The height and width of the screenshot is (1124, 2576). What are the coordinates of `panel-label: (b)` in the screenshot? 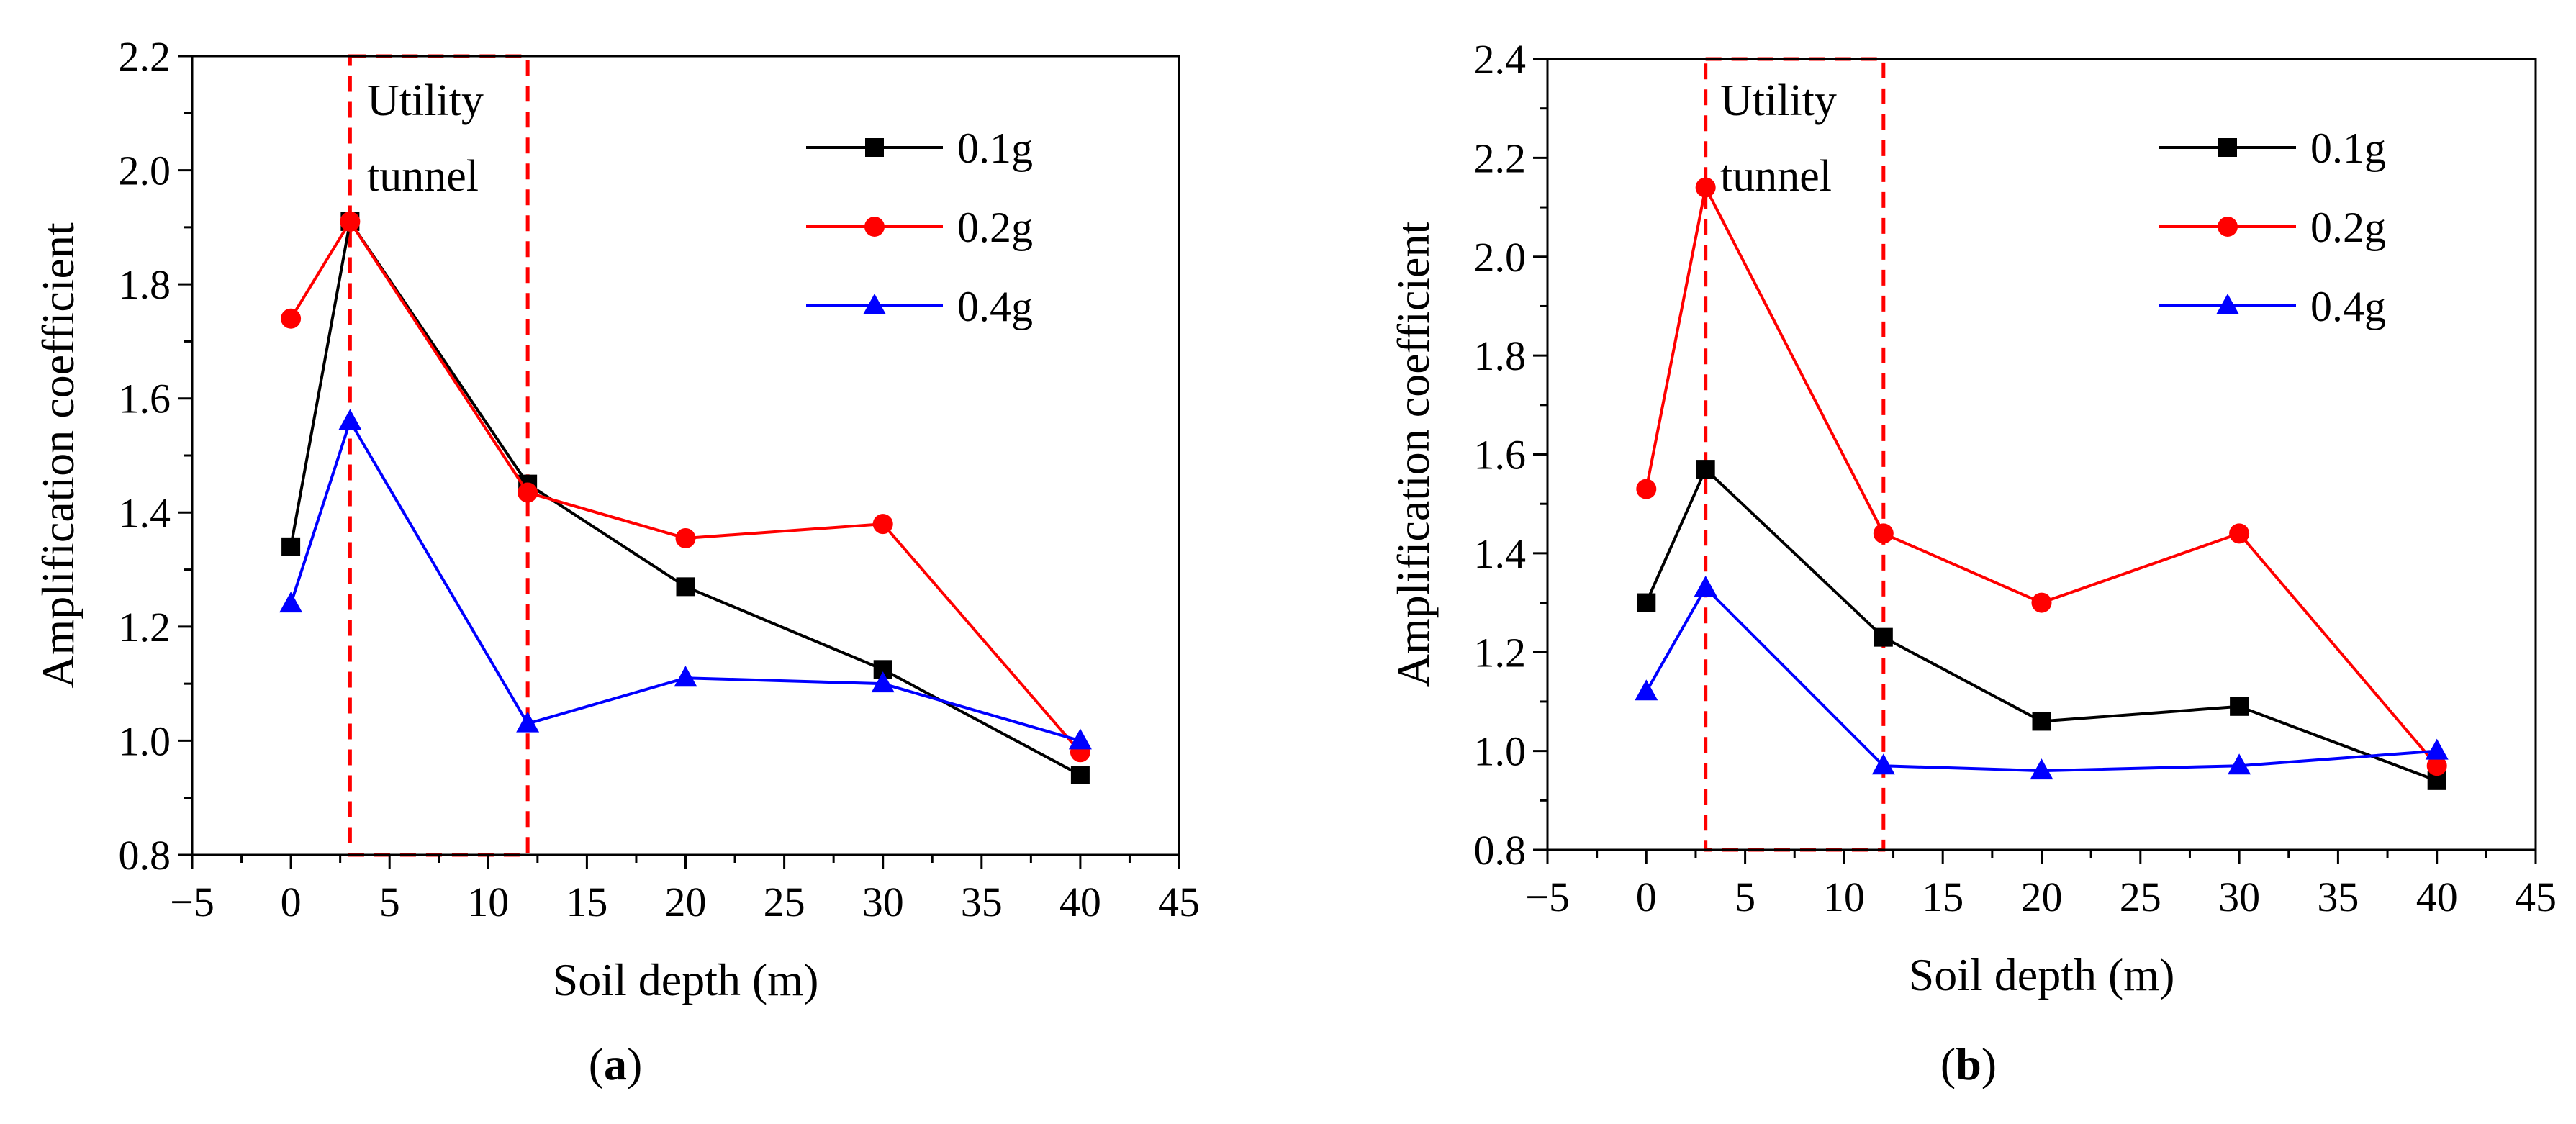 It's located at (1969, 1063).